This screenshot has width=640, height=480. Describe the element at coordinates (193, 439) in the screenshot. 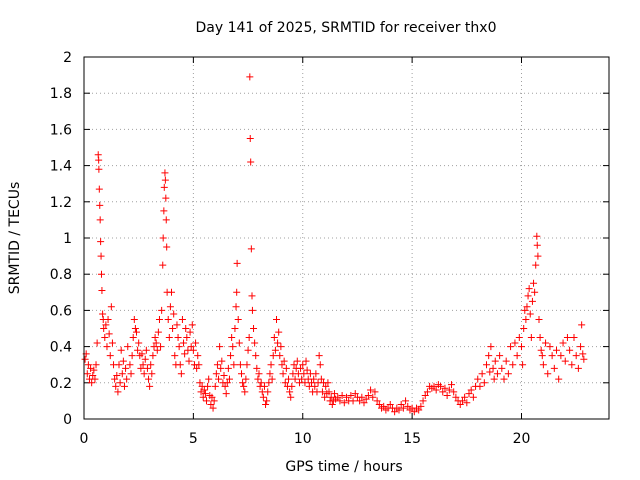

I see `x-tick-label: 5` at that location.